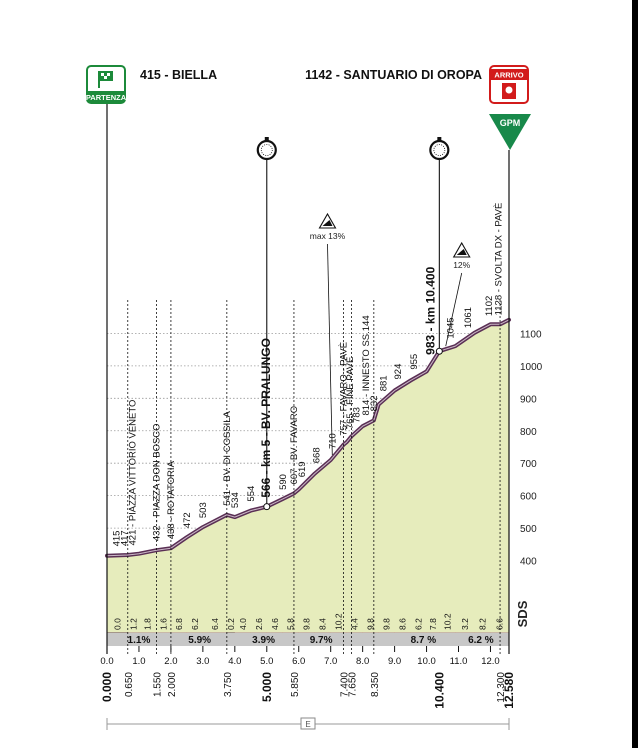  Describe the element at coordinates (139, 640) in the screenshot. I see `avg-gradient-label: 1.1%` at that location.